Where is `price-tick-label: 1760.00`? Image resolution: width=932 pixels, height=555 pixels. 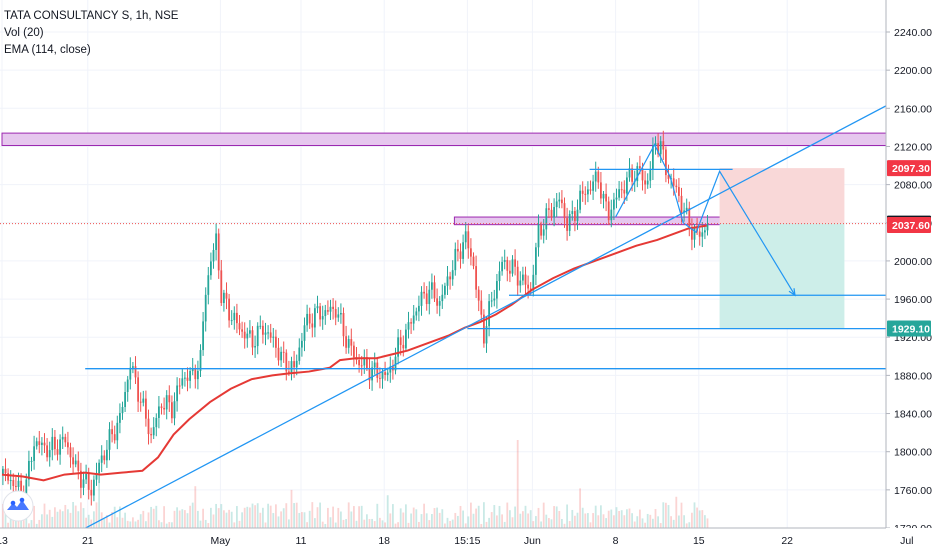
price-tick-label: 1760.00 is located at coordinates (913, 491).